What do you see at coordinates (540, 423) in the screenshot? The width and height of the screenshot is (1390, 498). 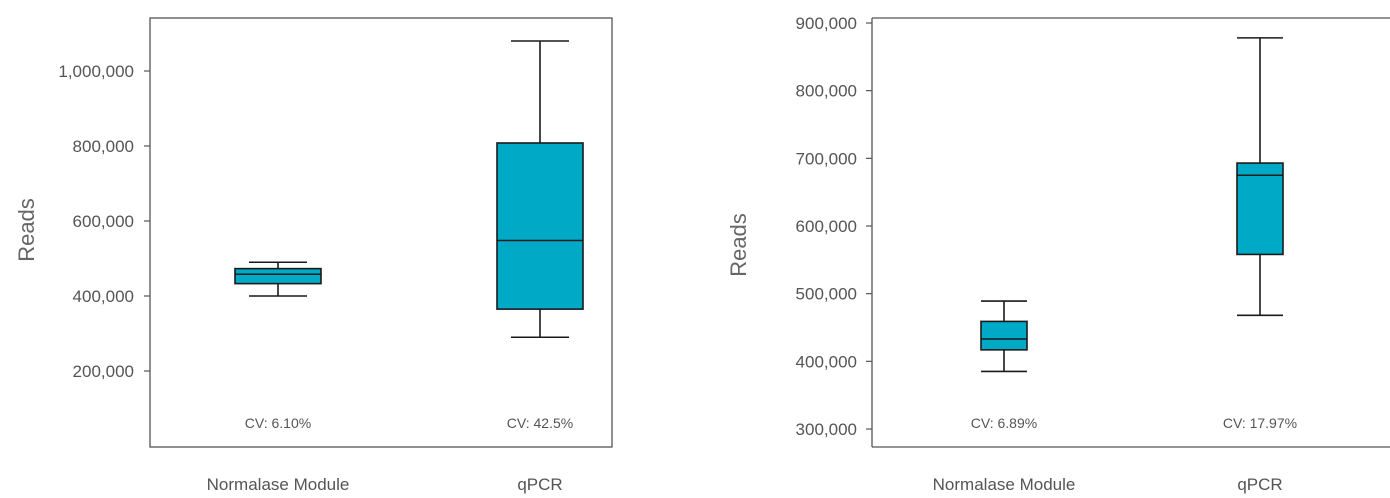 I see `cv-annotation: CV: 42.5%` at bounding box center [540, 423].